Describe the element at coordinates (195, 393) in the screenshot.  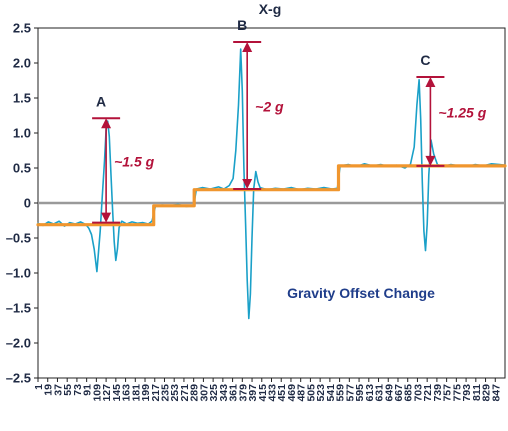
I see `x-tick-label: 289` at that location.